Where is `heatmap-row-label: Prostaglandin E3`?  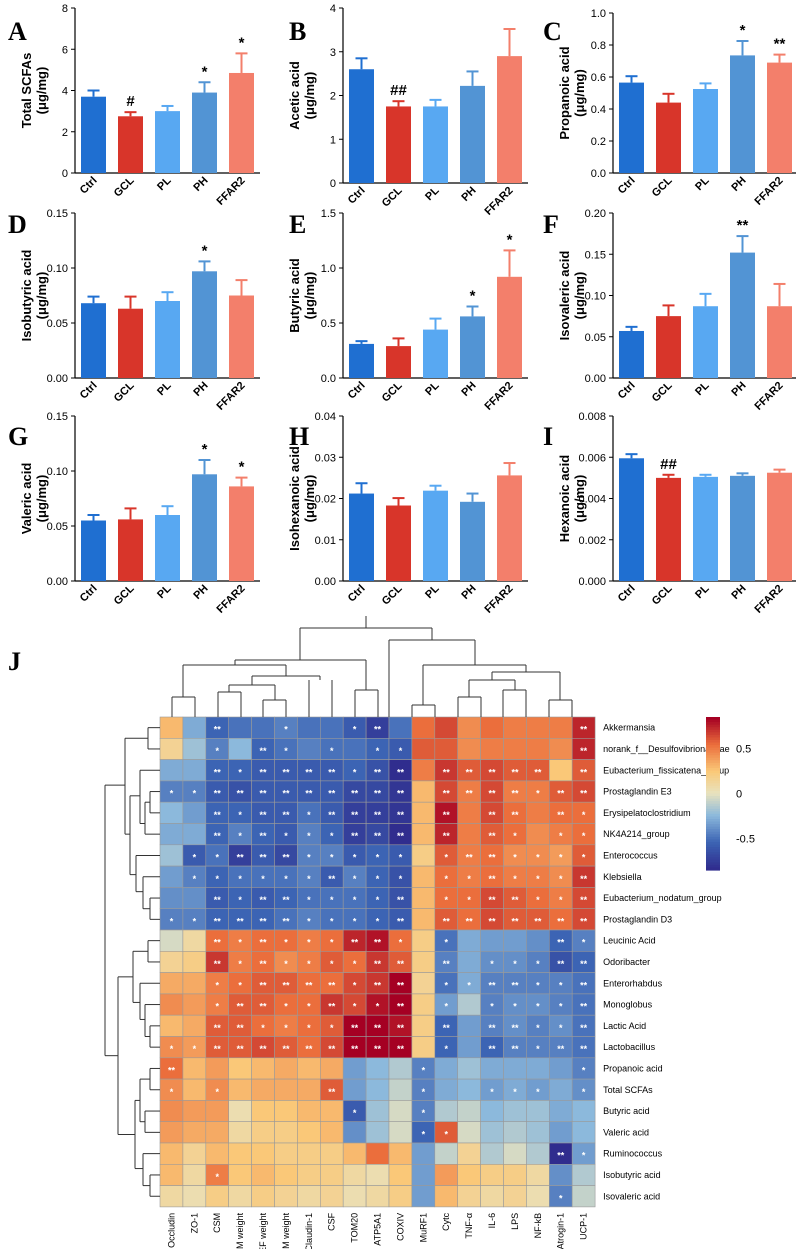
heatmap-row-label: Prostaglandin E3 is located at coordinates (637, 792).